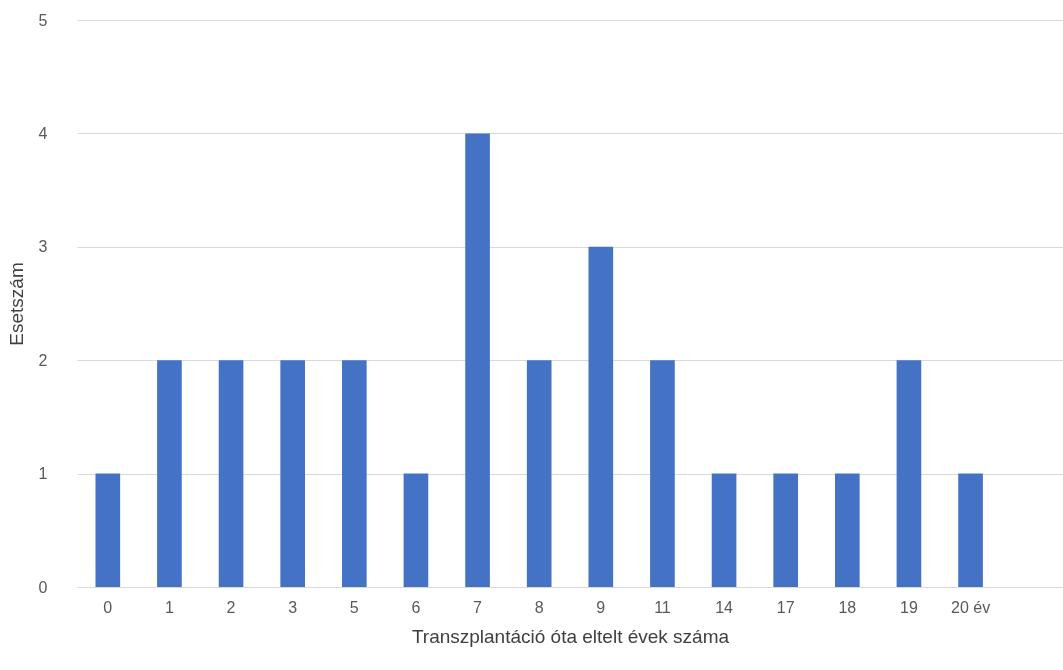 The image size is (1063, 670). Describe the element at coordinates (169, 607) in the screenshot. I see `x-tick-label: 1` at that location.